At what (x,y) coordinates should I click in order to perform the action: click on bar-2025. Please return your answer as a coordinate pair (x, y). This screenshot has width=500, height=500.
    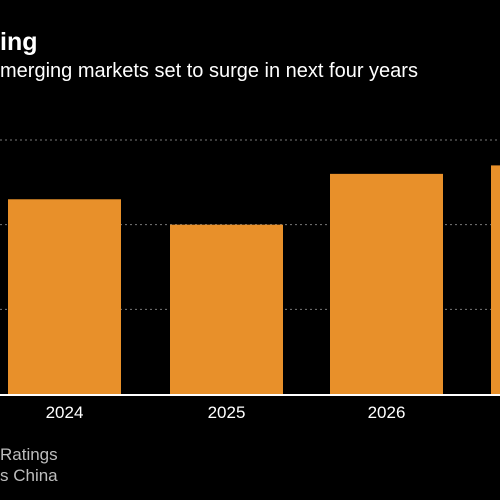
    Looking at the image, I should click on (226, 309).